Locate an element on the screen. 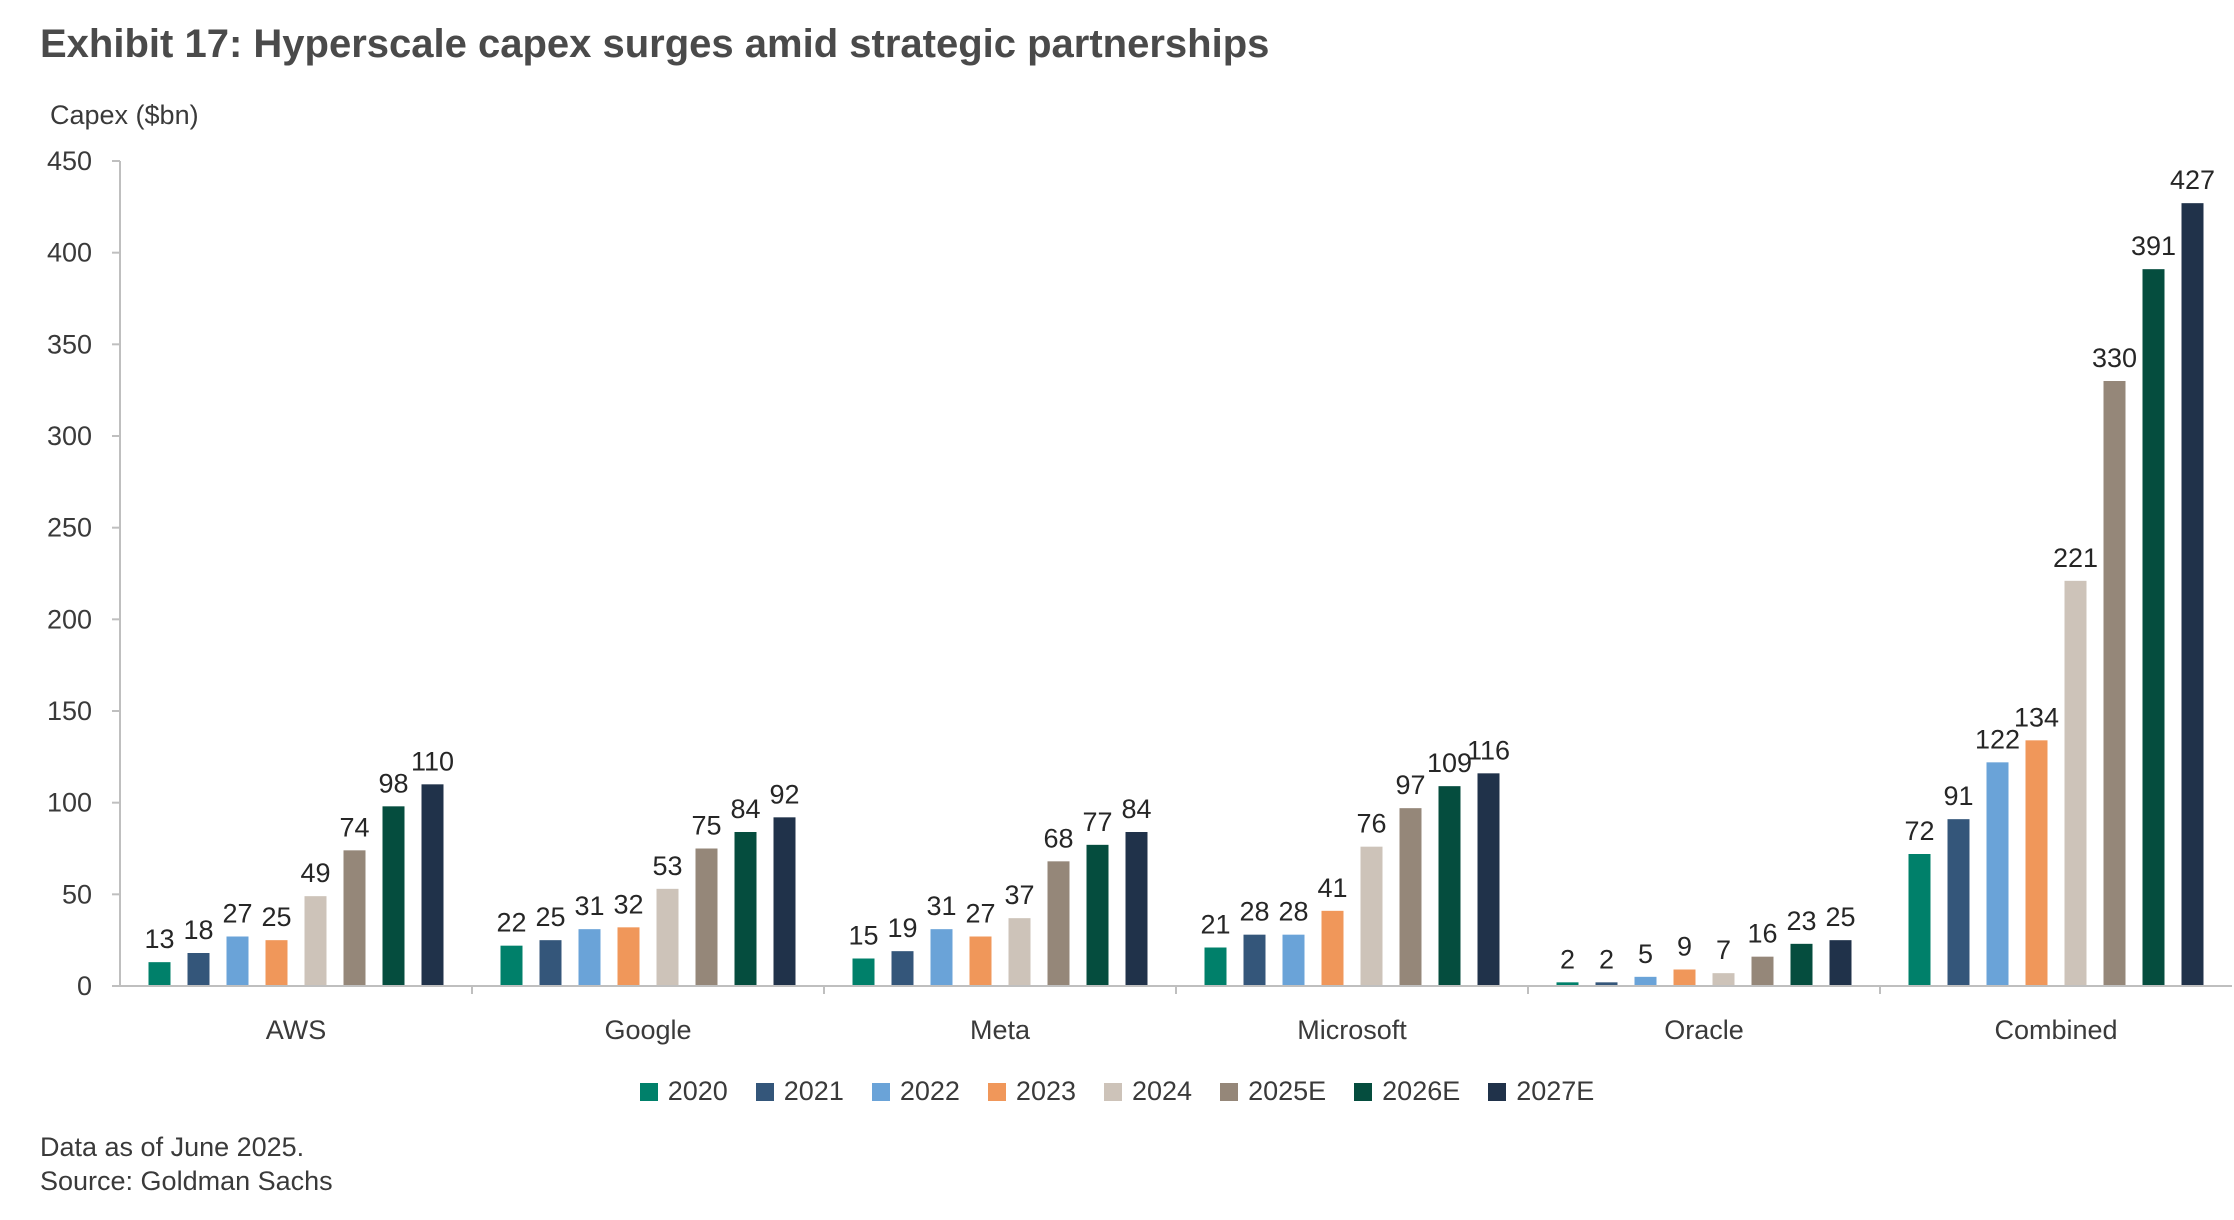 Image resolution: width=2234 pixels, height=1220 pixels. data-label: 98 is located at coordinates (393, 783).